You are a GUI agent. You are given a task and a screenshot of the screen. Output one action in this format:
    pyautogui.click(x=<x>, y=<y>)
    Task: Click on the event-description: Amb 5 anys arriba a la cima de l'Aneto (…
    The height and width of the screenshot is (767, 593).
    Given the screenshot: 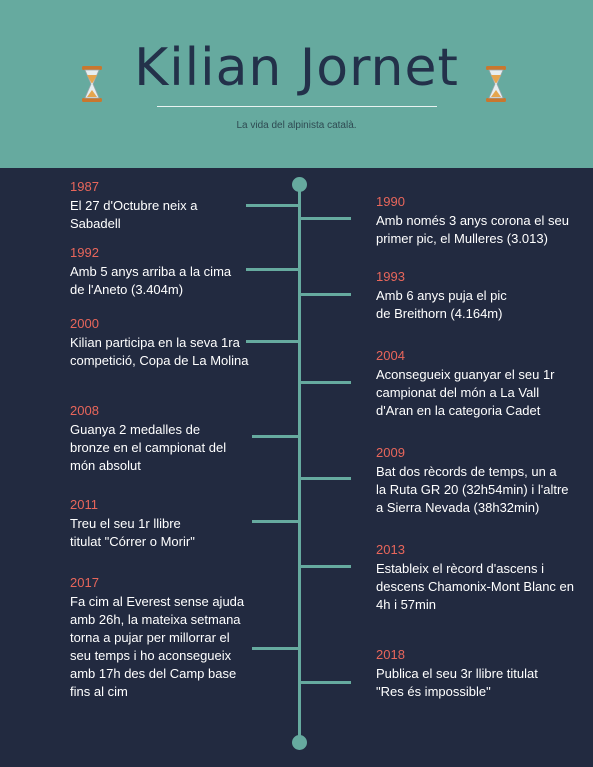 What is the action you would take?
    pyautogui.click(x=151, y=280)
    